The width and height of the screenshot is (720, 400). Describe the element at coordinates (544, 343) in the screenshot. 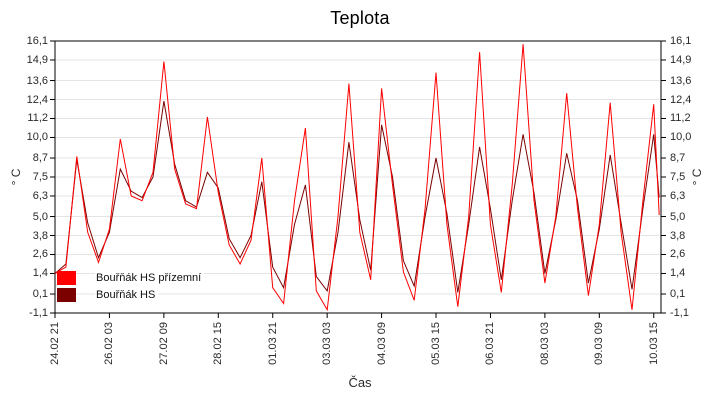

I see `x-tick-label: 08.03 03` at that location.